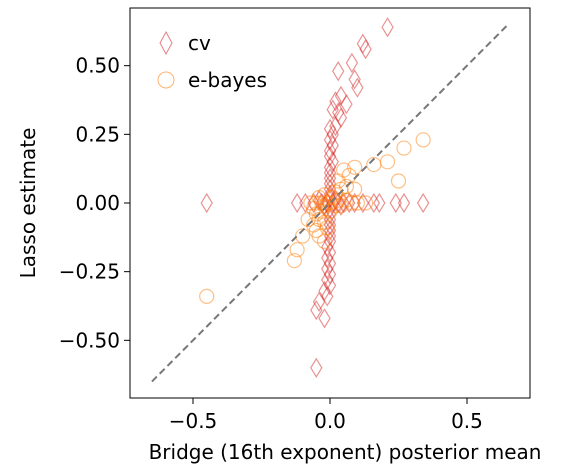 Image resolution: width=585 pixels, height=466 pixels. I want to click on y-axis-label: Lasso estimate, so click(28, 203).